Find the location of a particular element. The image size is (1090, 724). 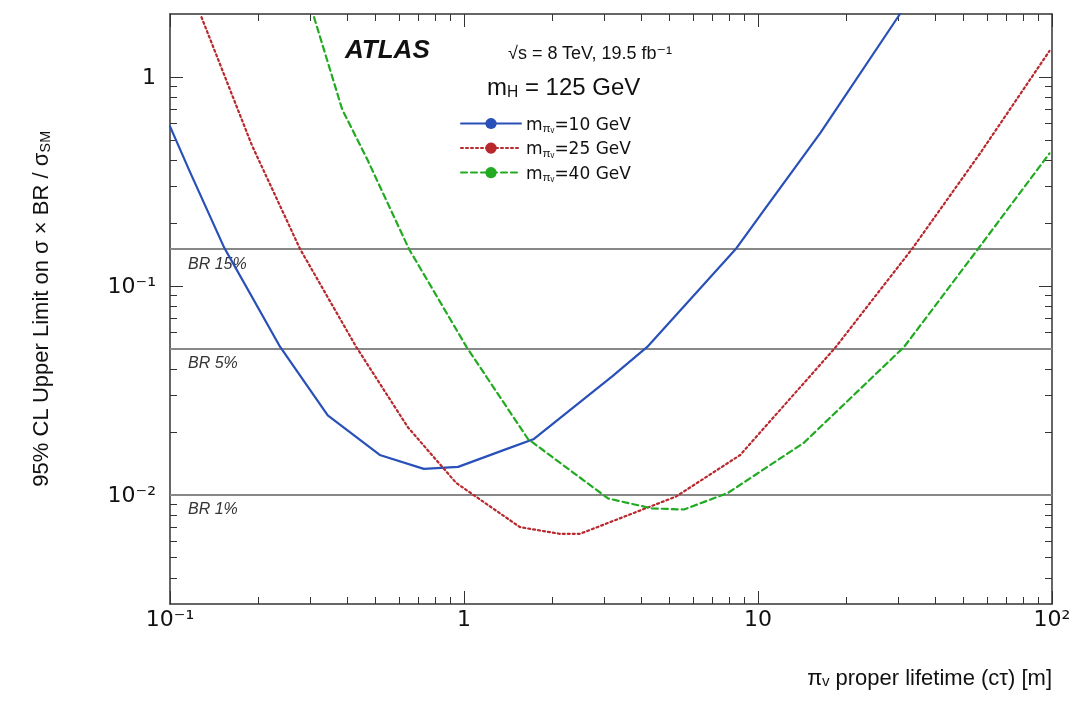

x-tick-label: 10⁻¹ is located at coordinates (170, 618).